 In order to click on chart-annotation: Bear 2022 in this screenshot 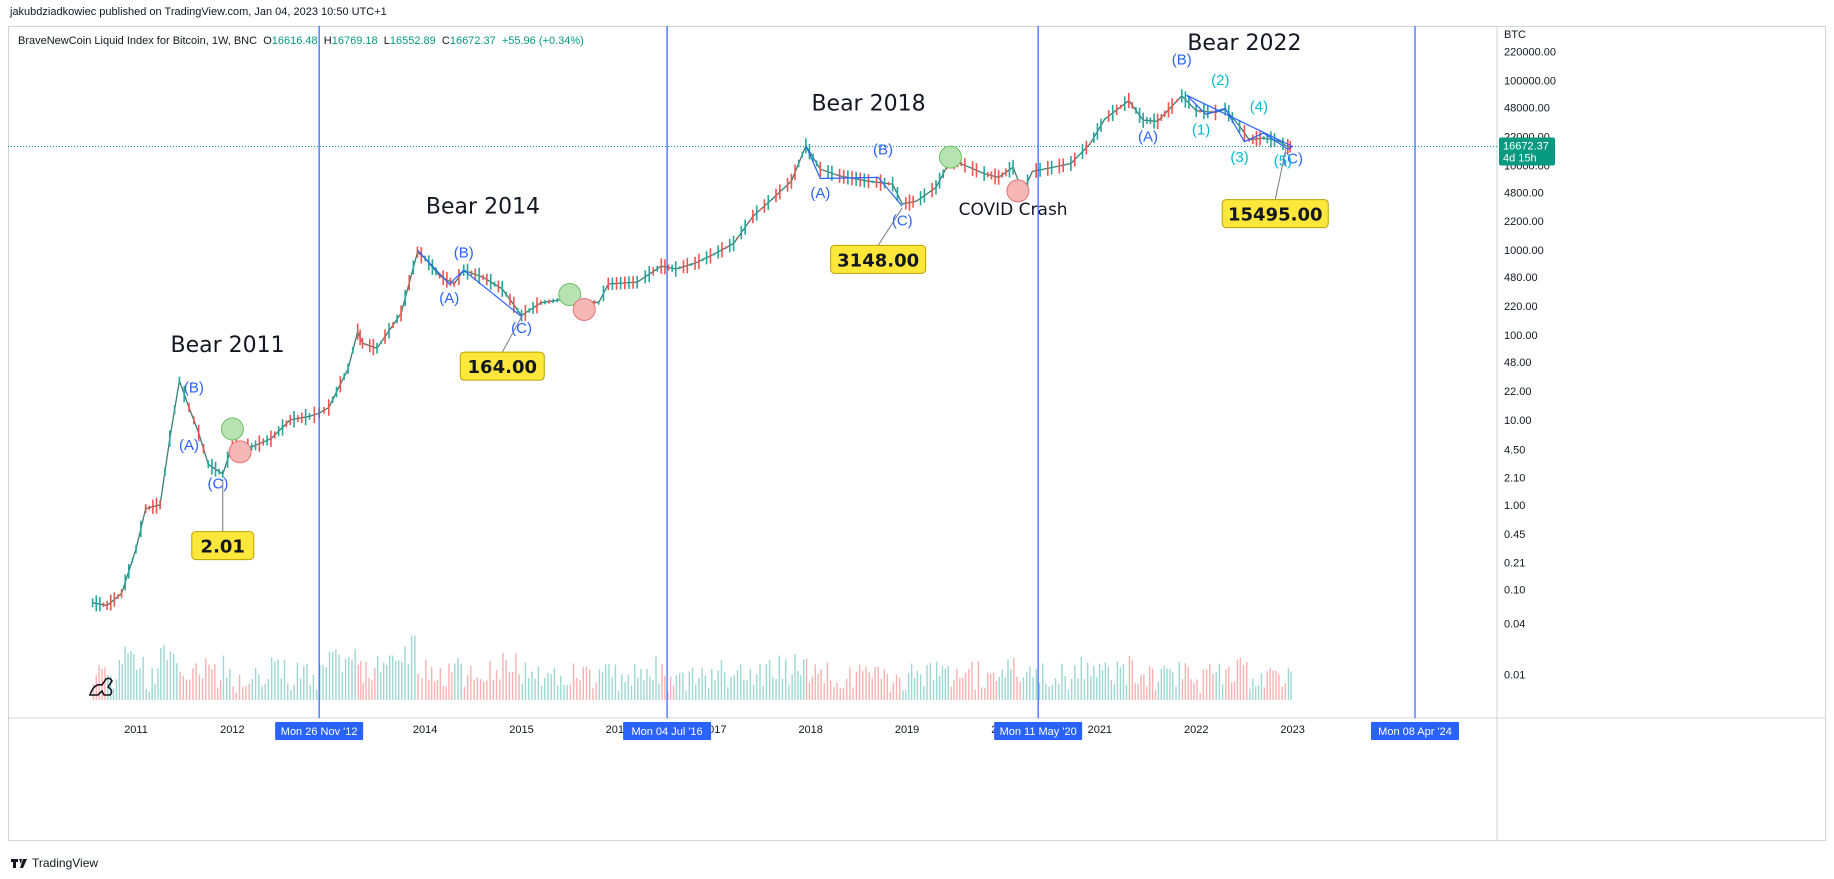, I will do `click(1244, 43)`.